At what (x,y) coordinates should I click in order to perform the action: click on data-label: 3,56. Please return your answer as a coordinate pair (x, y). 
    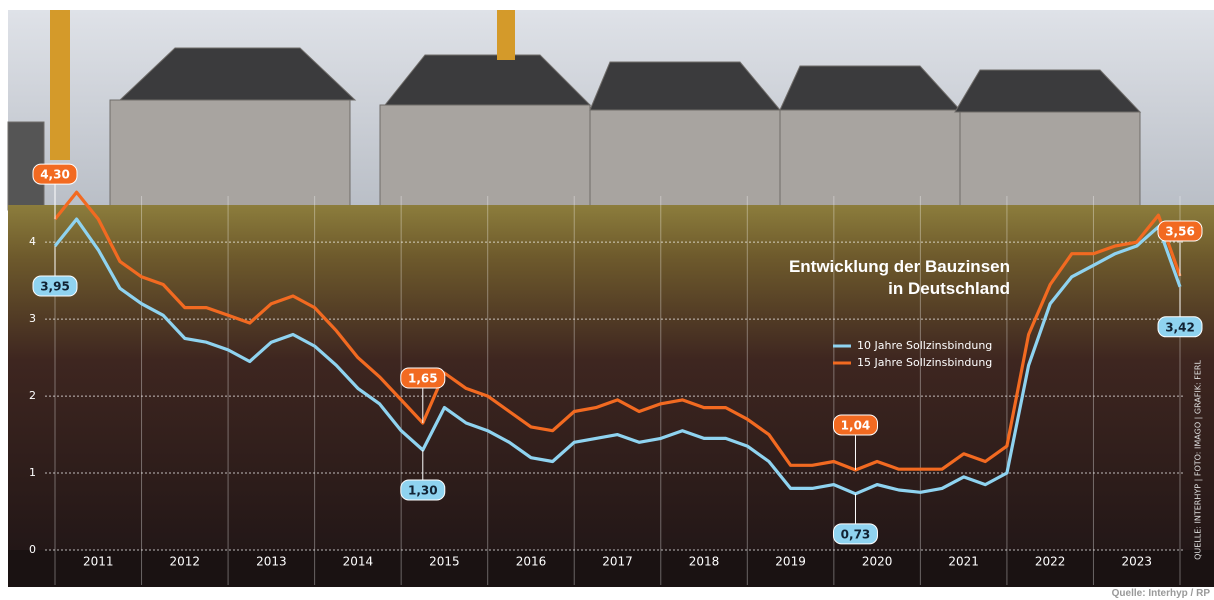
    Looking at the image, I should click on (1180, 232).